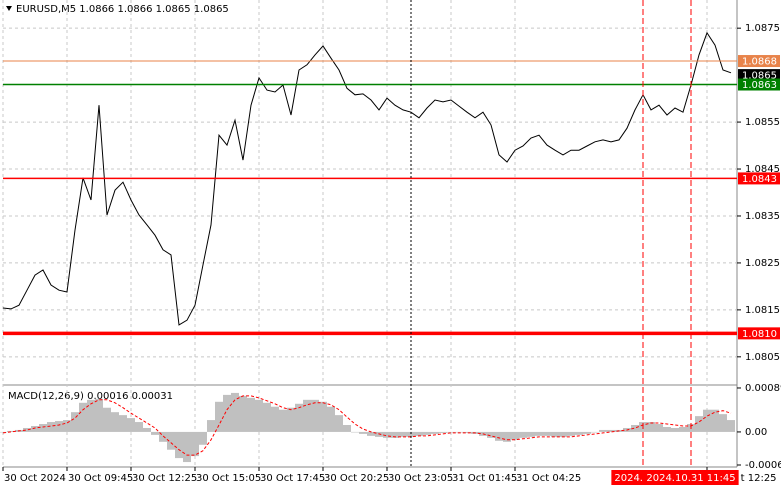  I want to click on menu-arrow, so click(9, 8).